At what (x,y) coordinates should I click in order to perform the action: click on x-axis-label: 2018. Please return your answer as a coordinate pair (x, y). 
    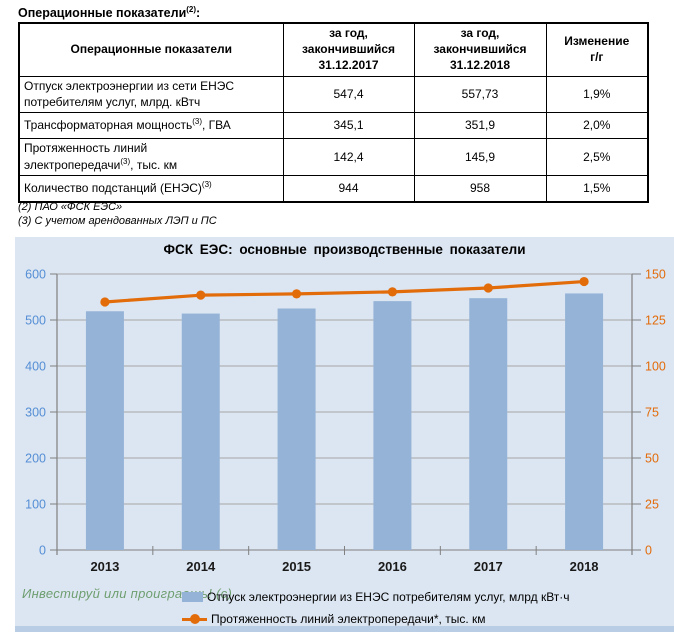
    Looking at the image, I should click on (584, 566).